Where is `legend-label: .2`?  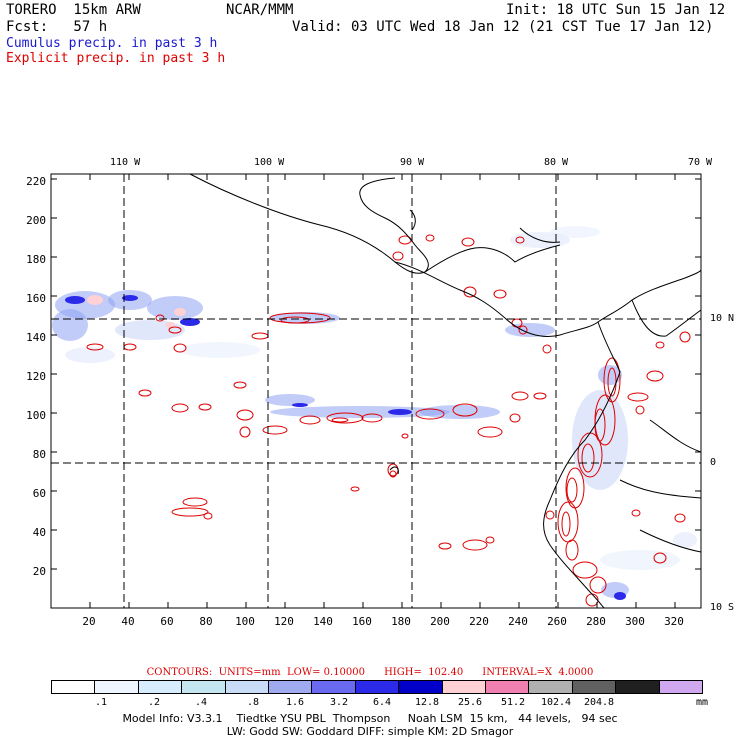
legend-label: .2 is located at coordinates (154, 702).